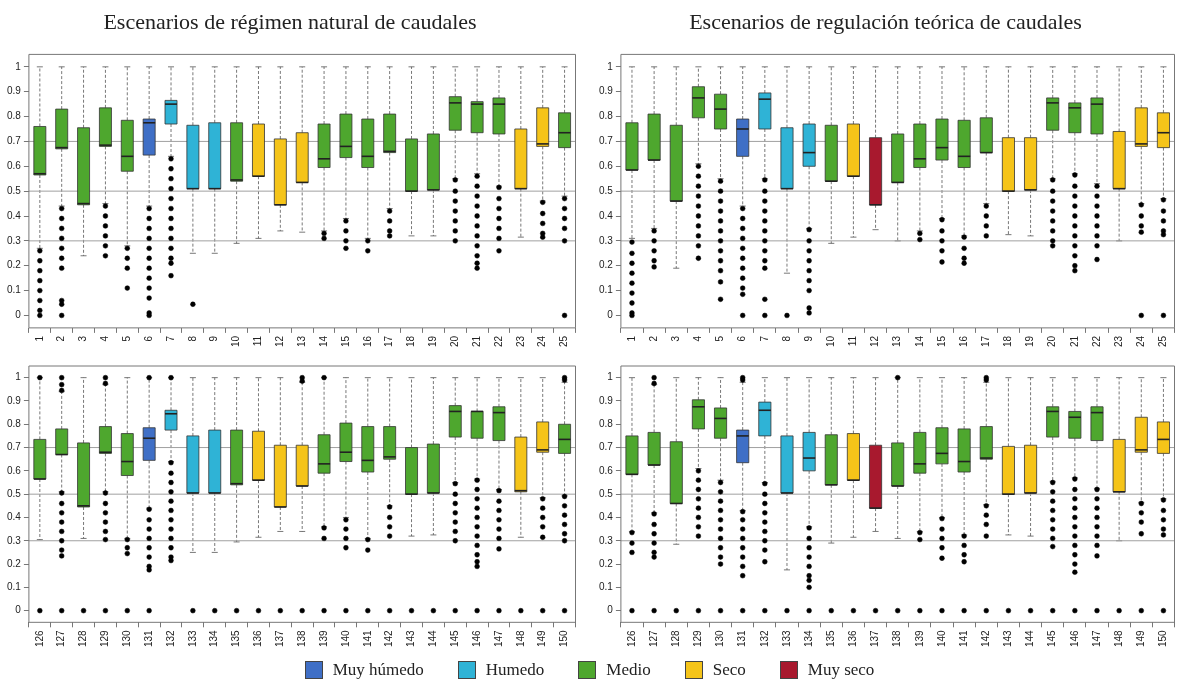 Image resolution: width=1179 pixels, height=691 pixels. What do you see at coordinates (941, 341) in the screenshot?
I see `x-tick-label: 15` at bounding box center [941, 341].